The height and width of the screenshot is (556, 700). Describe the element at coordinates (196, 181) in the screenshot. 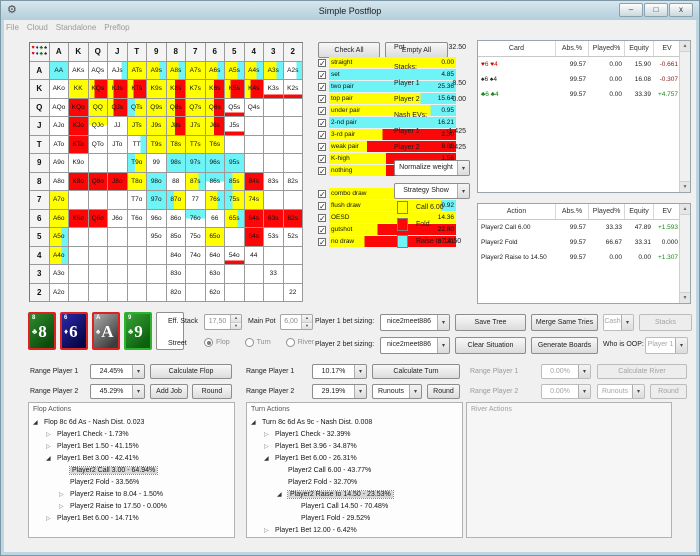

I see `hand-cell-87s: 87s` at that location.